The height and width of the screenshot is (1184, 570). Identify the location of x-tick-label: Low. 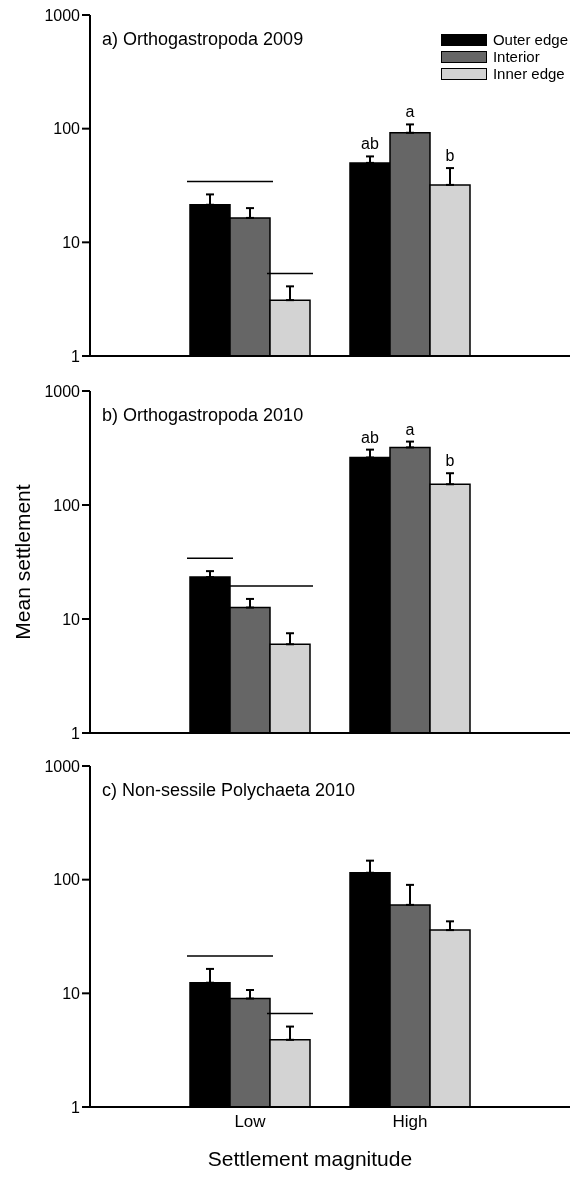
(250, 1122).